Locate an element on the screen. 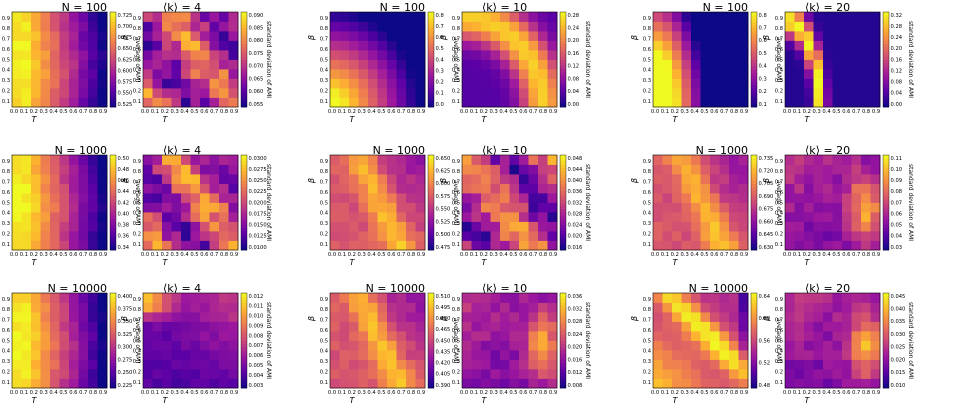 The width and height of the screenshot is (955, 403). colorbar-tick-label: 0.575 is located at coordinates (443, 197).